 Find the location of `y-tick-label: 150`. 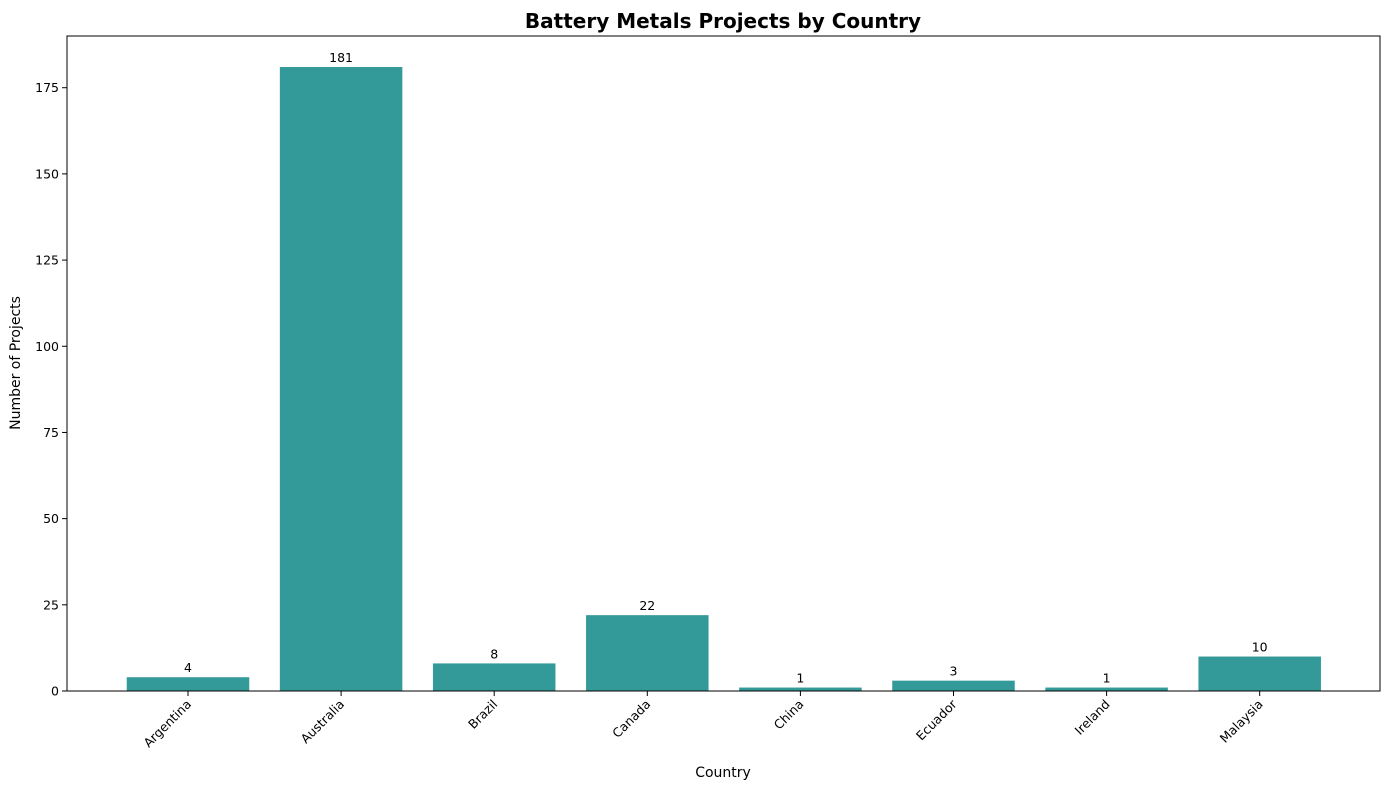

y-tick-label: 150 is located at coordinates (47, 173).